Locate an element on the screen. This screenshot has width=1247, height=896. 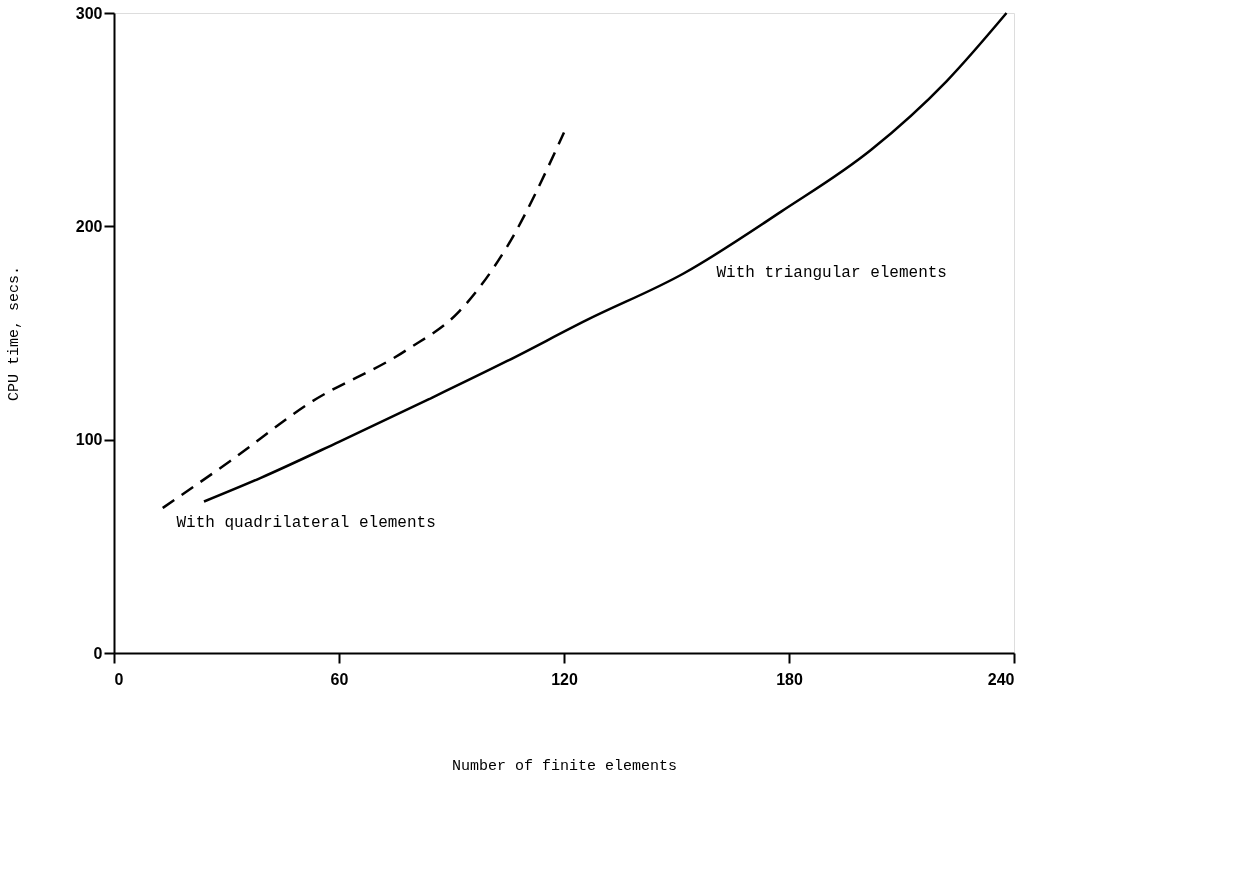
y-tick-label: 0 is located at coordinates (98, 653).